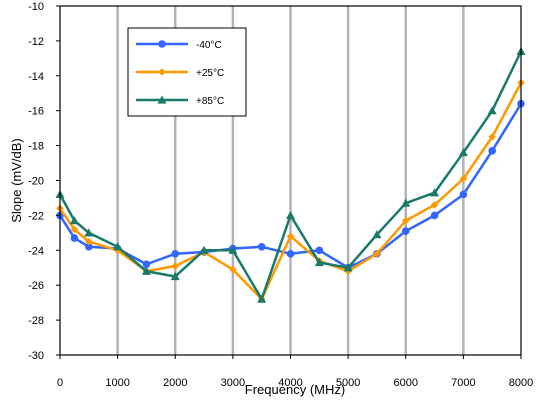  Describe the element at coordinates (295, 389) in the screenshot. I see `x-axis-title: Frequency (MHz)` at that location.